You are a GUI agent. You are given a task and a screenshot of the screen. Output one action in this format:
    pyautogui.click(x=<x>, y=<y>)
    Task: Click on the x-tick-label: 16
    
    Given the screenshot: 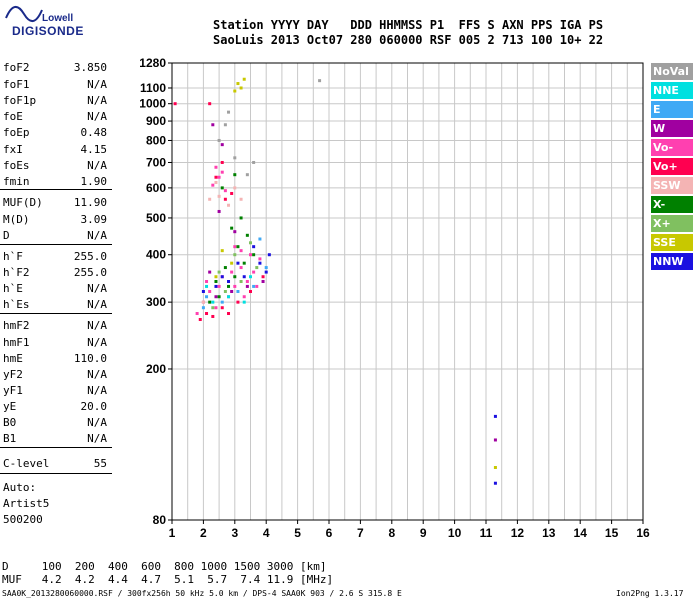 What is the action you would take?
    pyautogui.click(x=643, y=533)
    